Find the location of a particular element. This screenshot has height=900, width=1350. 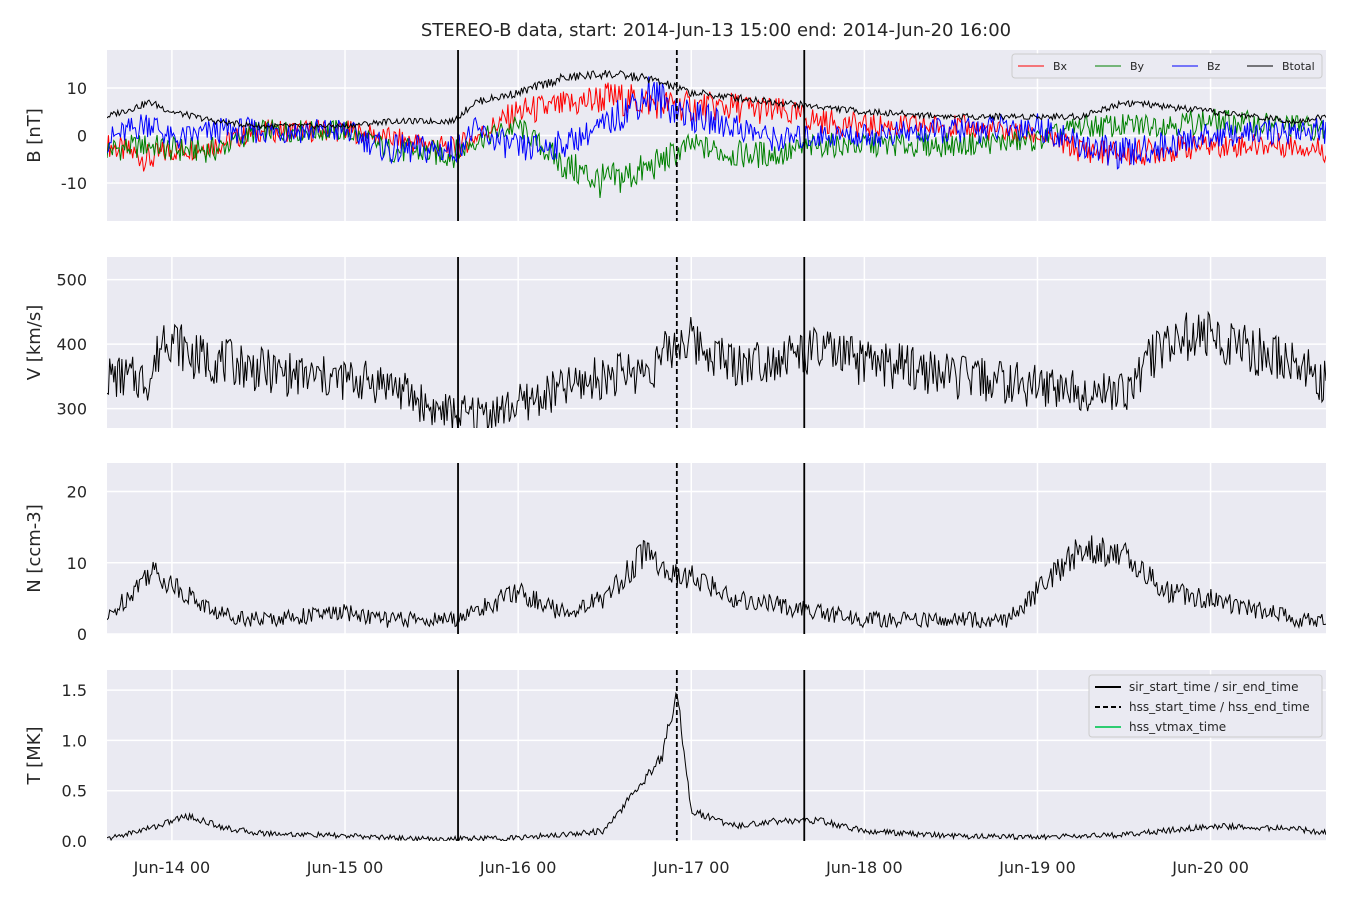

legend-label: Bz is located at coordinates (1214, 66).